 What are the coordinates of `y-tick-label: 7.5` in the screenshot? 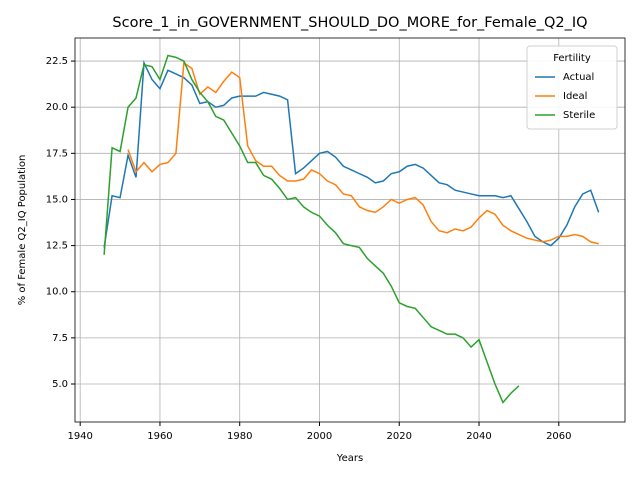 It's located at (60, 338).